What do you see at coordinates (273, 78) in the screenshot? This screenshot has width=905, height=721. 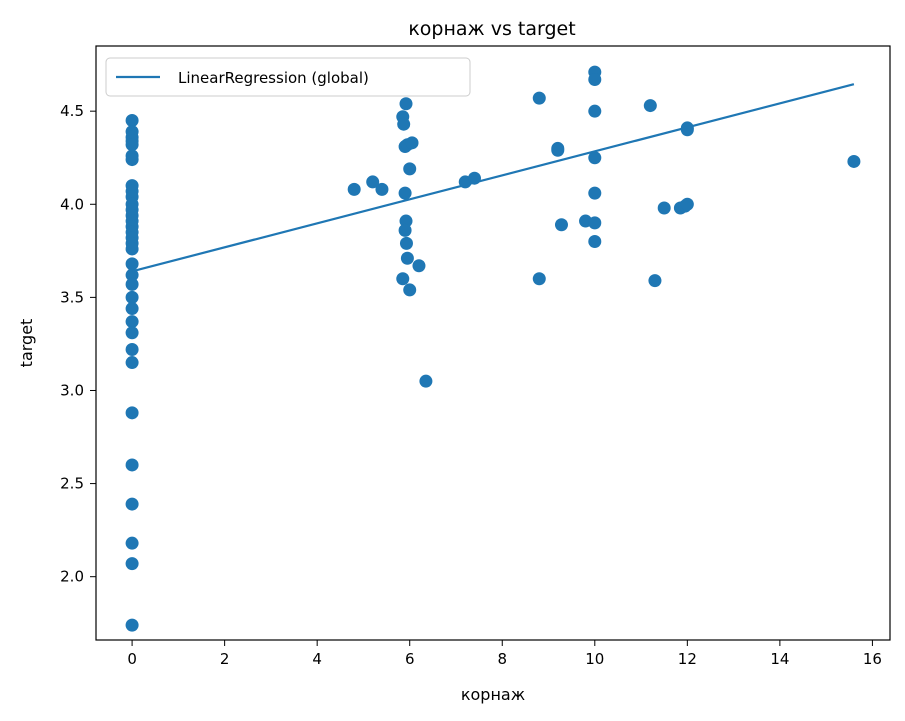 I see `legend-label: LinearRegression (global)` at bounding box center [273, 78].